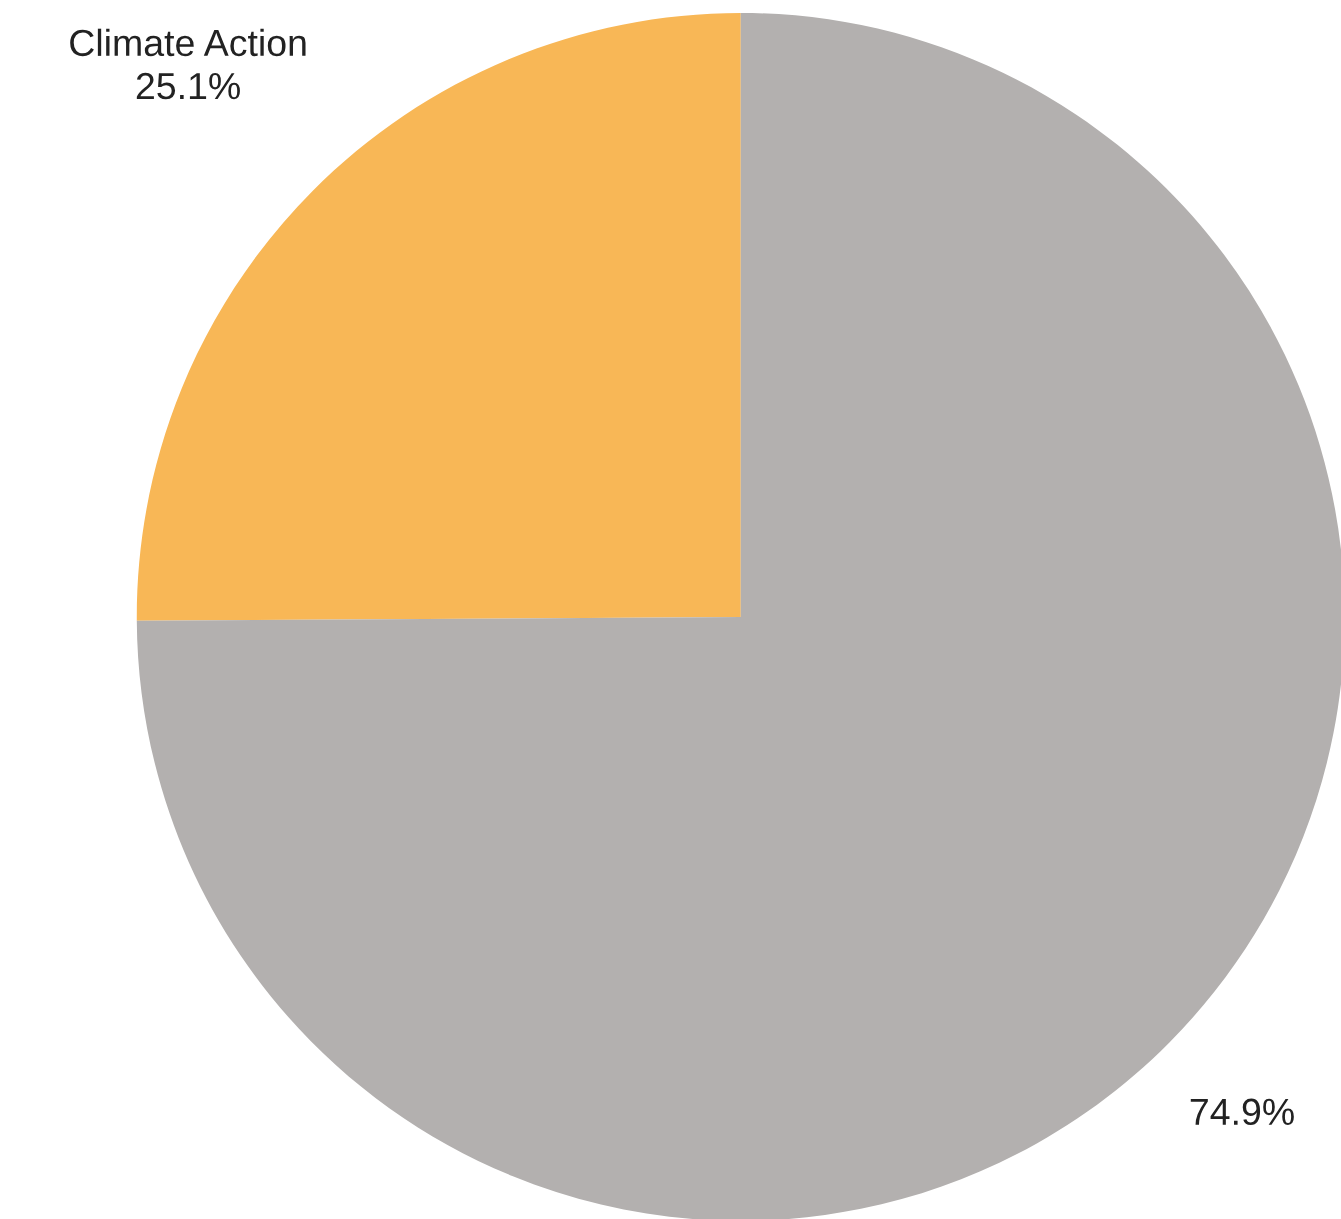 This screenshot has width=1341, height=1219. Describe the element at coordinates (188, 86) in the screenshot. I see `data-label: 25.1%` at that location.